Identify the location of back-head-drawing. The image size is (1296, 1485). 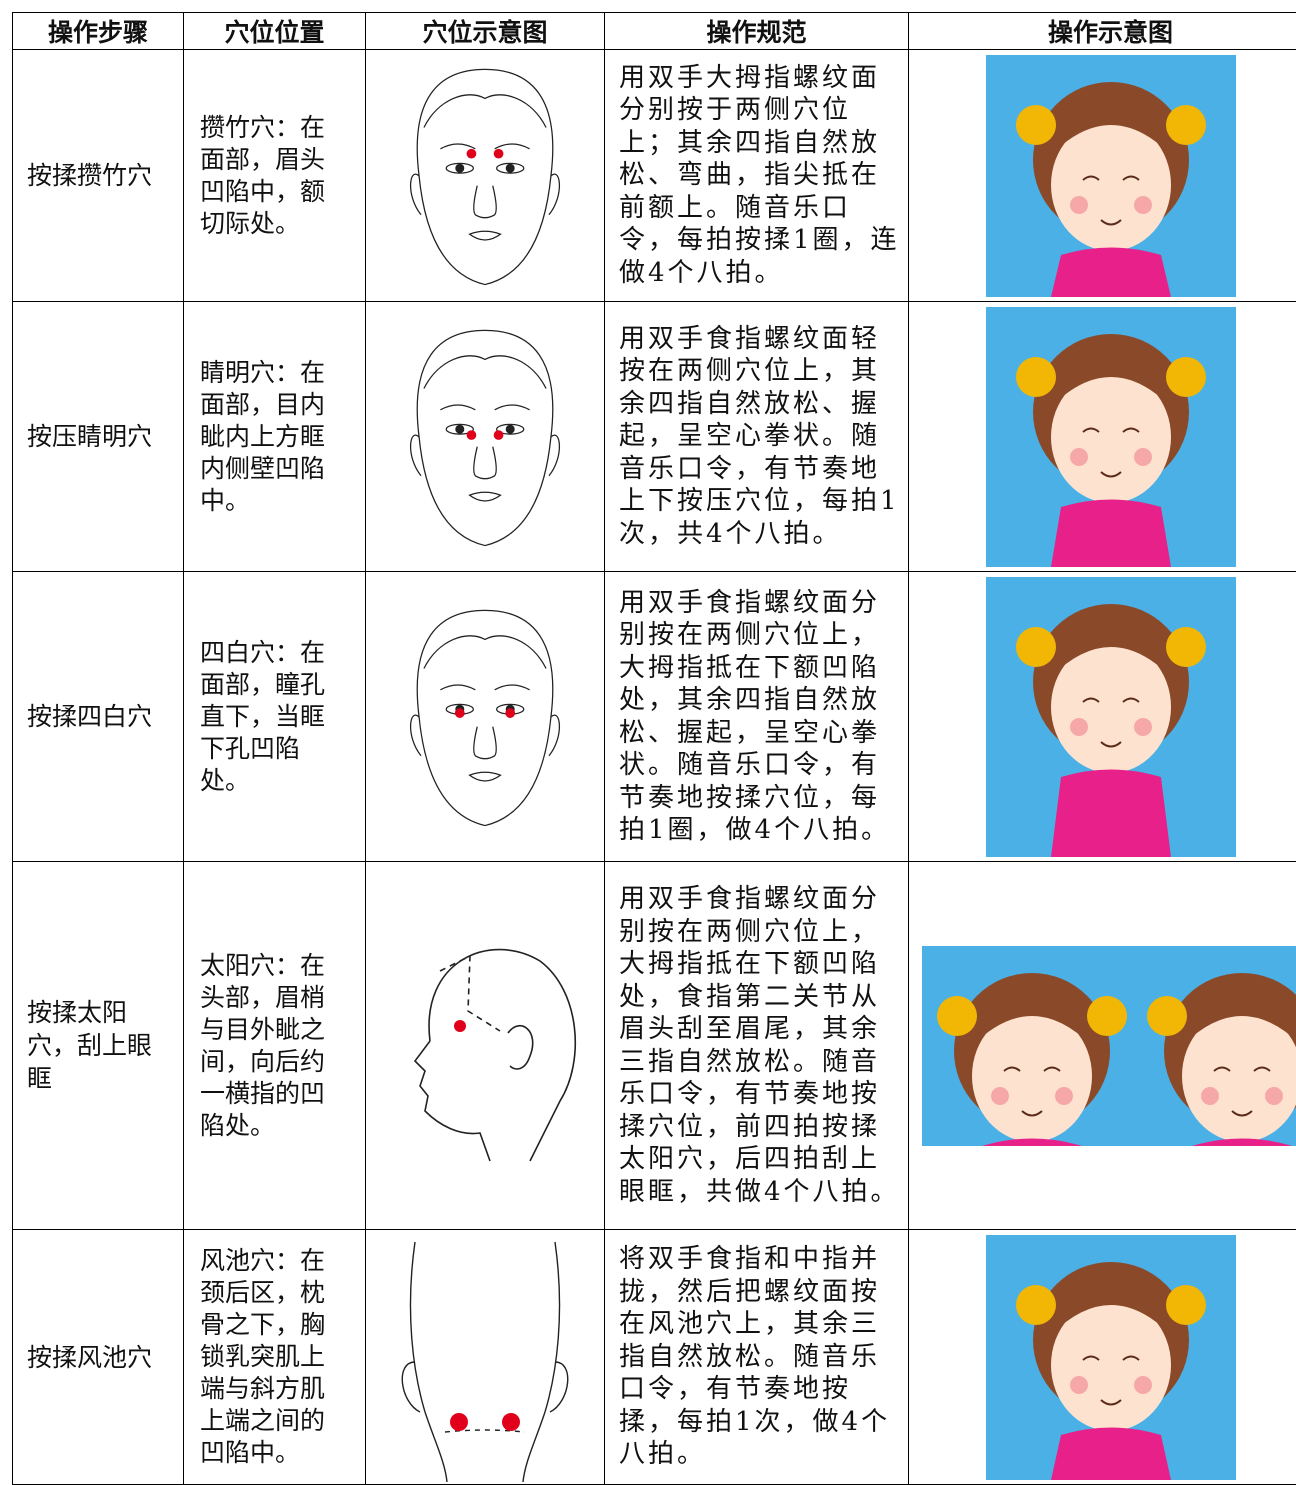
(485, 1357).